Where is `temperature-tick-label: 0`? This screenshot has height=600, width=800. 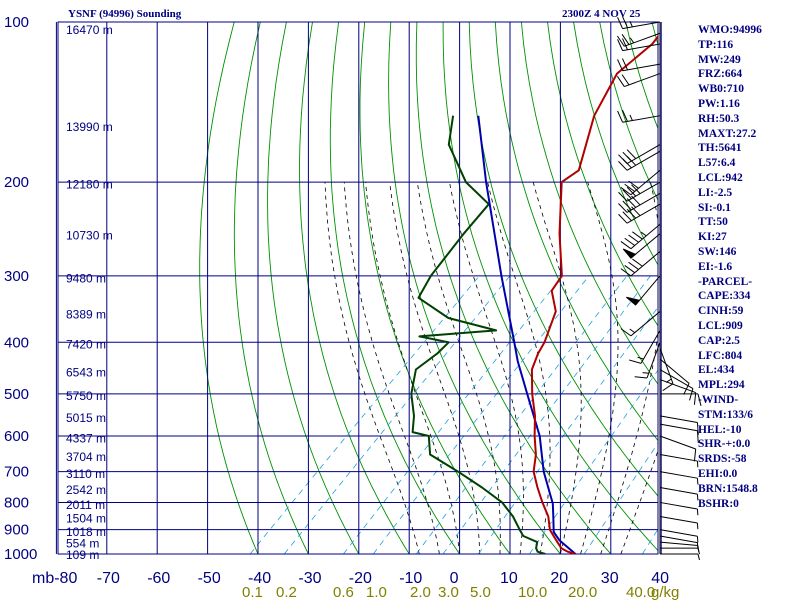
temperature-tick-label: 0 is located at coordinates (454, 578).